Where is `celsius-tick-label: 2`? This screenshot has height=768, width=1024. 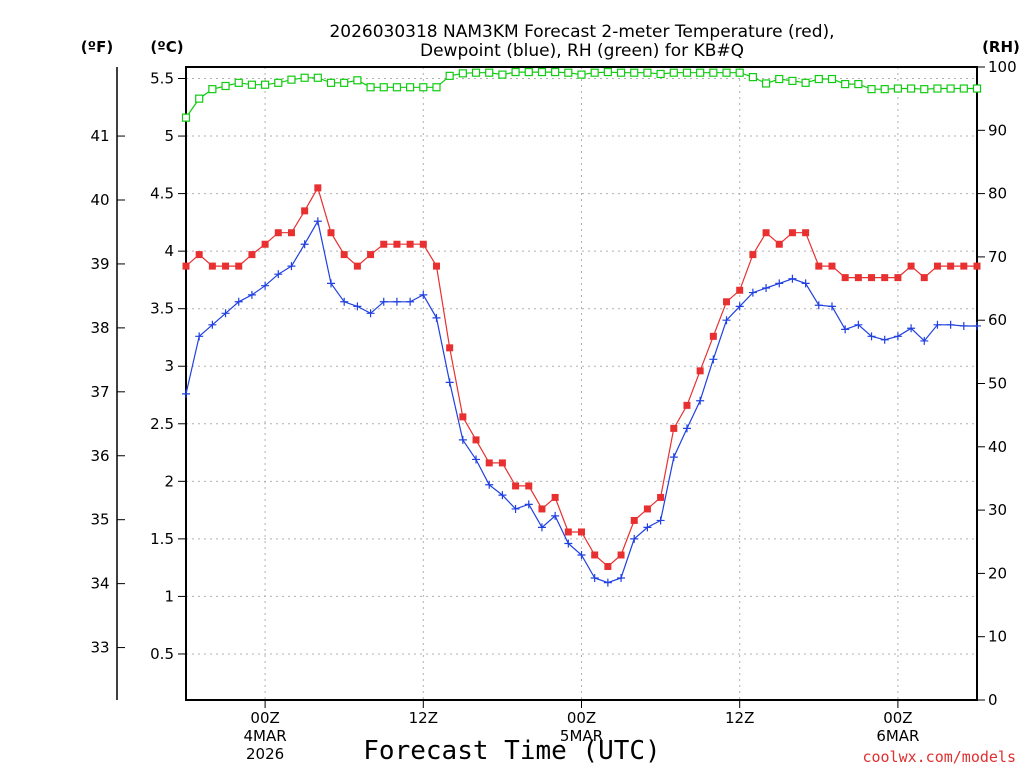 celsius-tick-label: 2 is located at coordinates (169, 481).